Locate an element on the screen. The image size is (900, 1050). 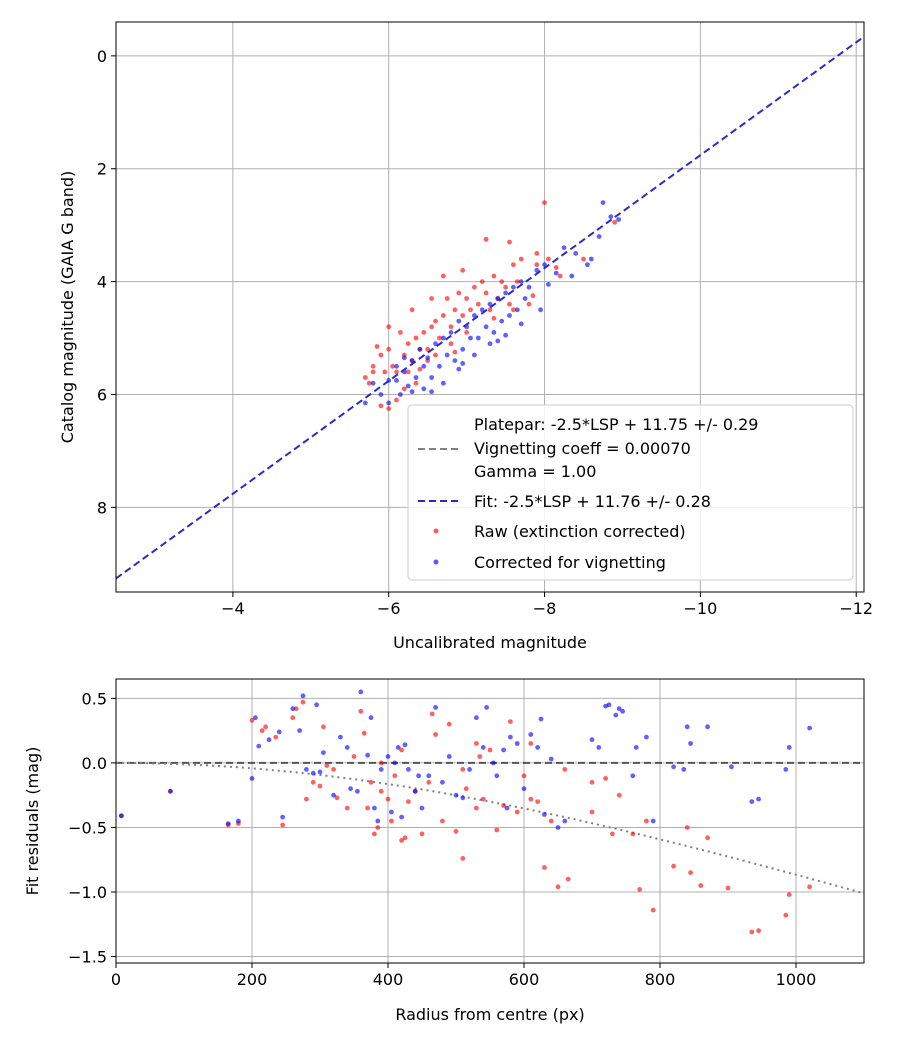
x-tick-label: −6 is located at coordinates (389, 608).